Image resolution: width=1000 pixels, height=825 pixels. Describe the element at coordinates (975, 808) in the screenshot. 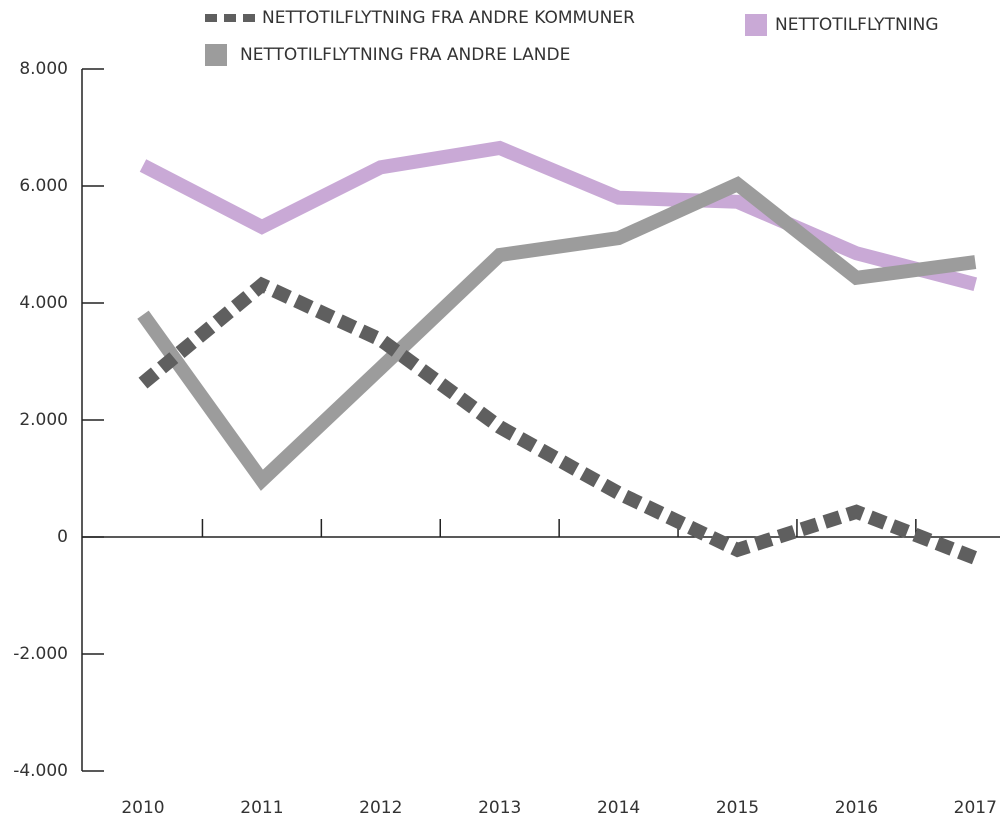

I see `x-tick-label: 2017` at that location.